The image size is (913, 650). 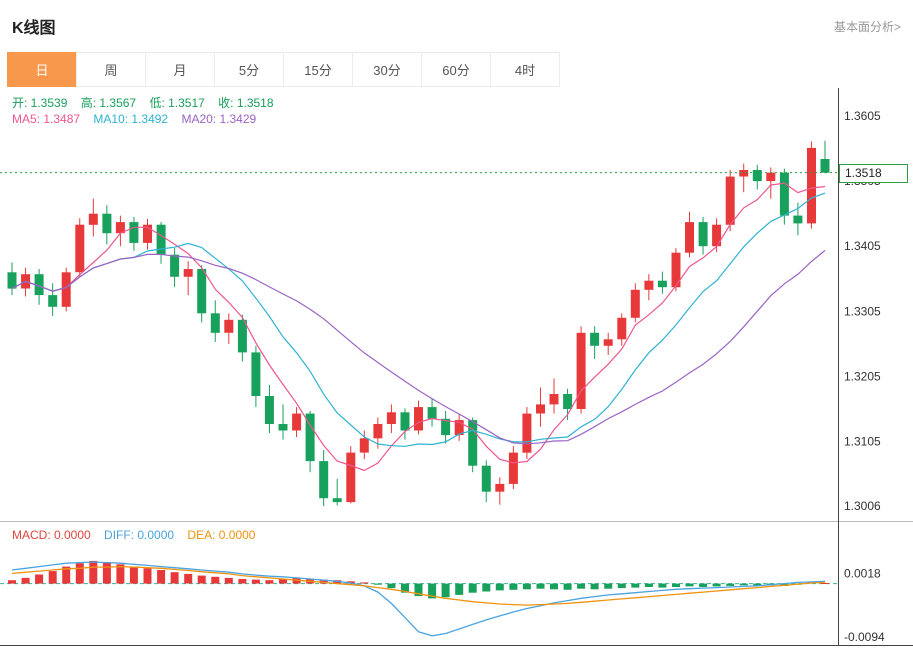 I want to click on macd-value: MACD: 0.0000, so click(x=51, y=535).